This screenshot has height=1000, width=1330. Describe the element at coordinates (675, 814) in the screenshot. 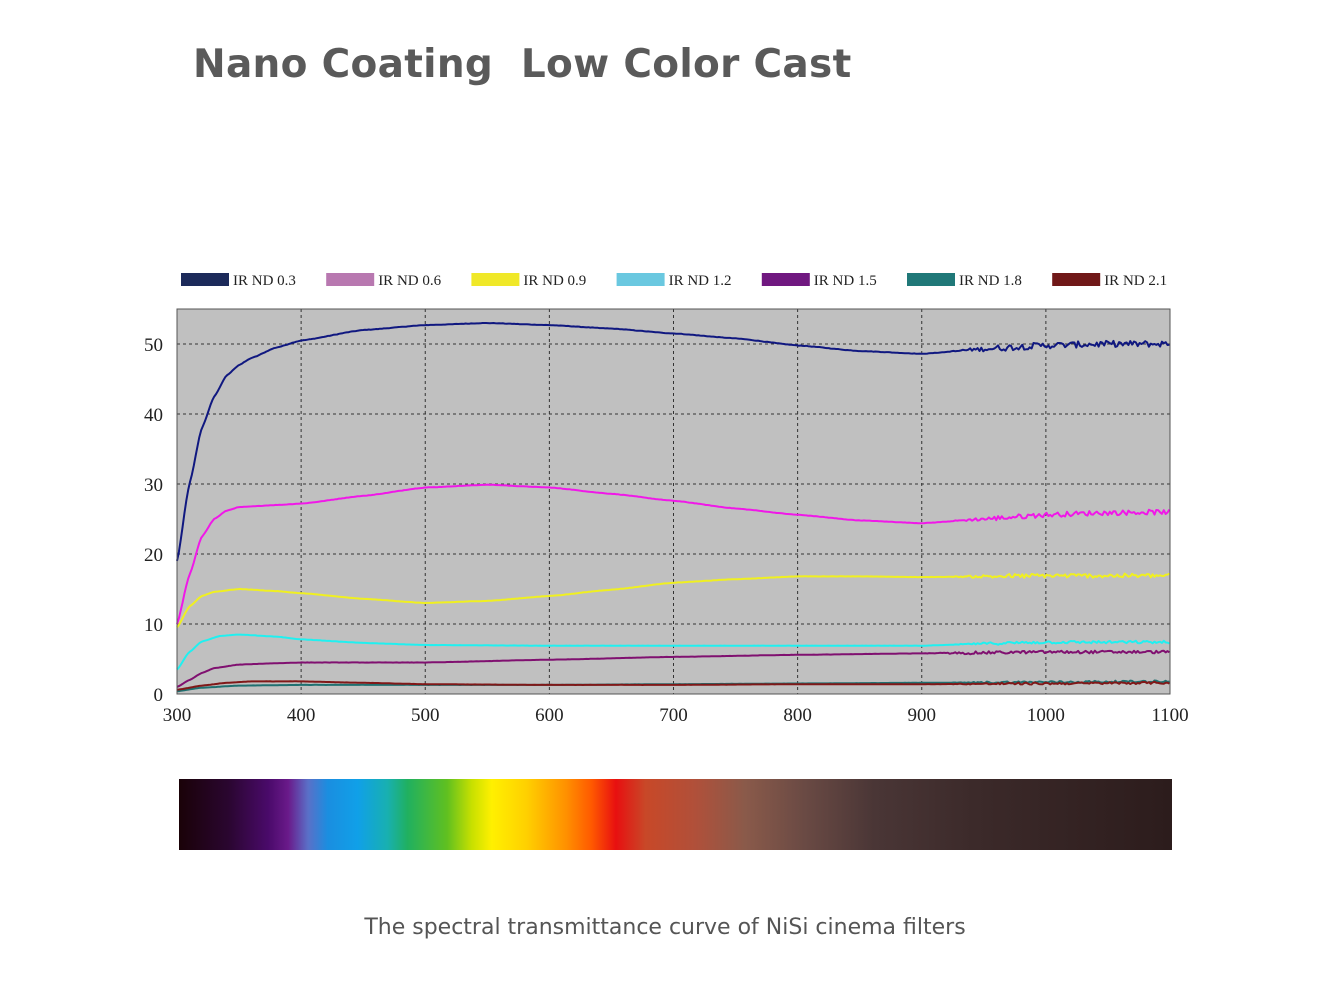

I see `color-spectrum-bar` at that location.